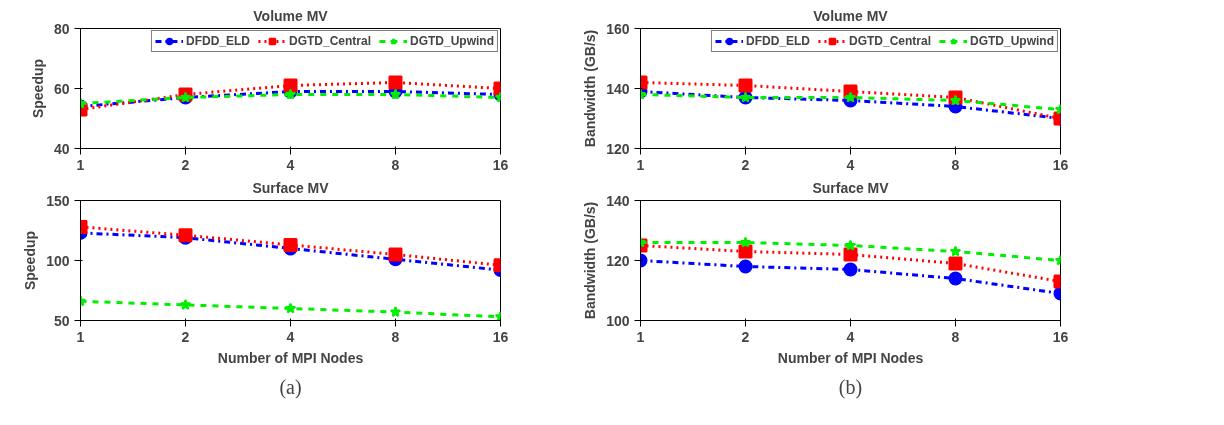 The image size is (1224, 425). I want to click on y-tick-label: 40, so click(61, 148).